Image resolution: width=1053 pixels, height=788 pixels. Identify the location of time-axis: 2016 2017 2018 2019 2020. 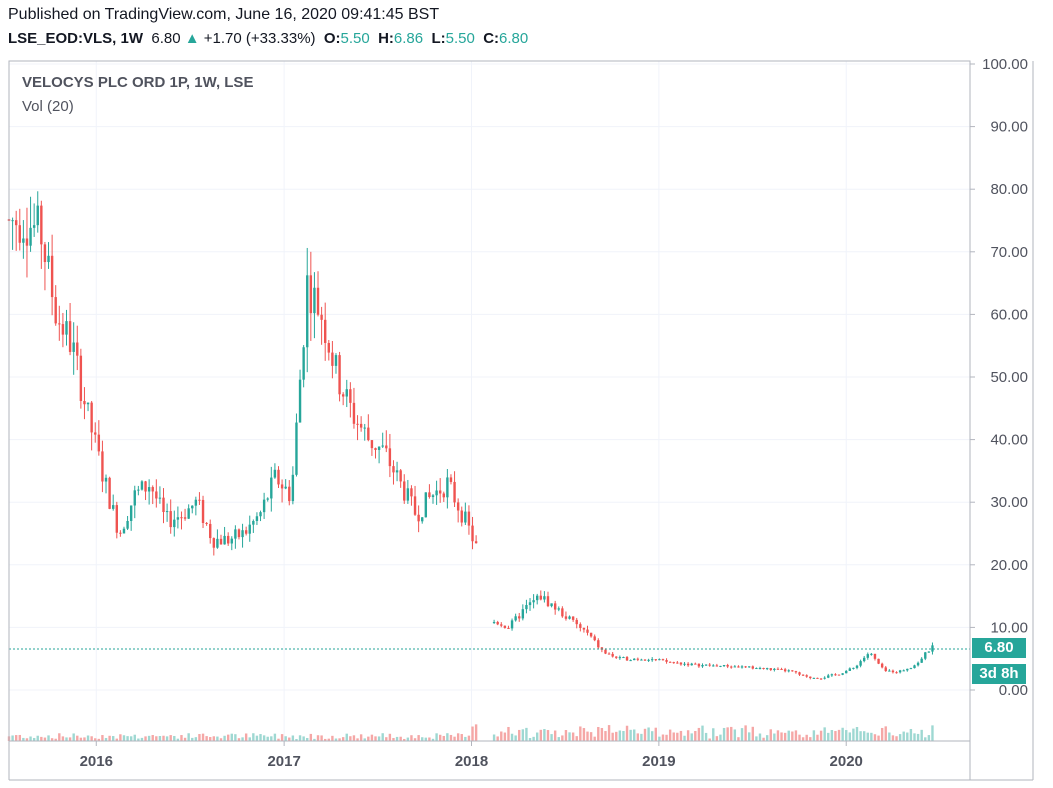
(471, 755).